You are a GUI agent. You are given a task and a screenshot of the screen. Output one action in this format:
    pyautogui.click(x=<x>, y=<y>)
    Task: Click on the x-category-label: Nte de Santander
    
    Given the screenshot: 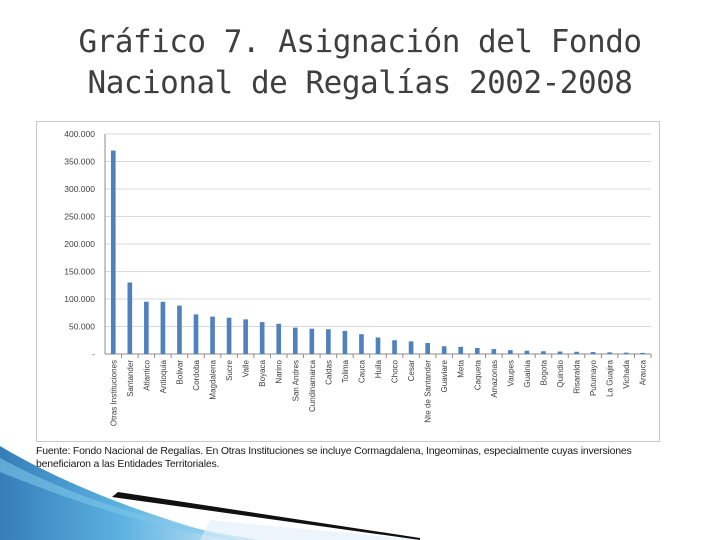 What is the action you would take?
    pyautogui.click(x=428, y=391)
    